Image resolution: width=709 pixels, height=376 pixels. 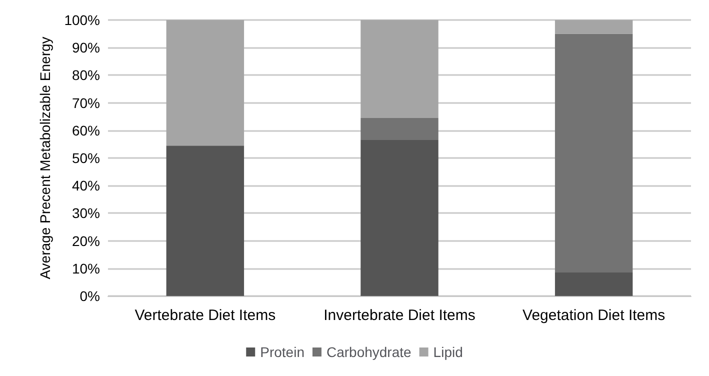 What do you see at coordinates (86, 48) in the screenshot?
I see `y-tick-label: 90%` at bounding box center [86, 48].